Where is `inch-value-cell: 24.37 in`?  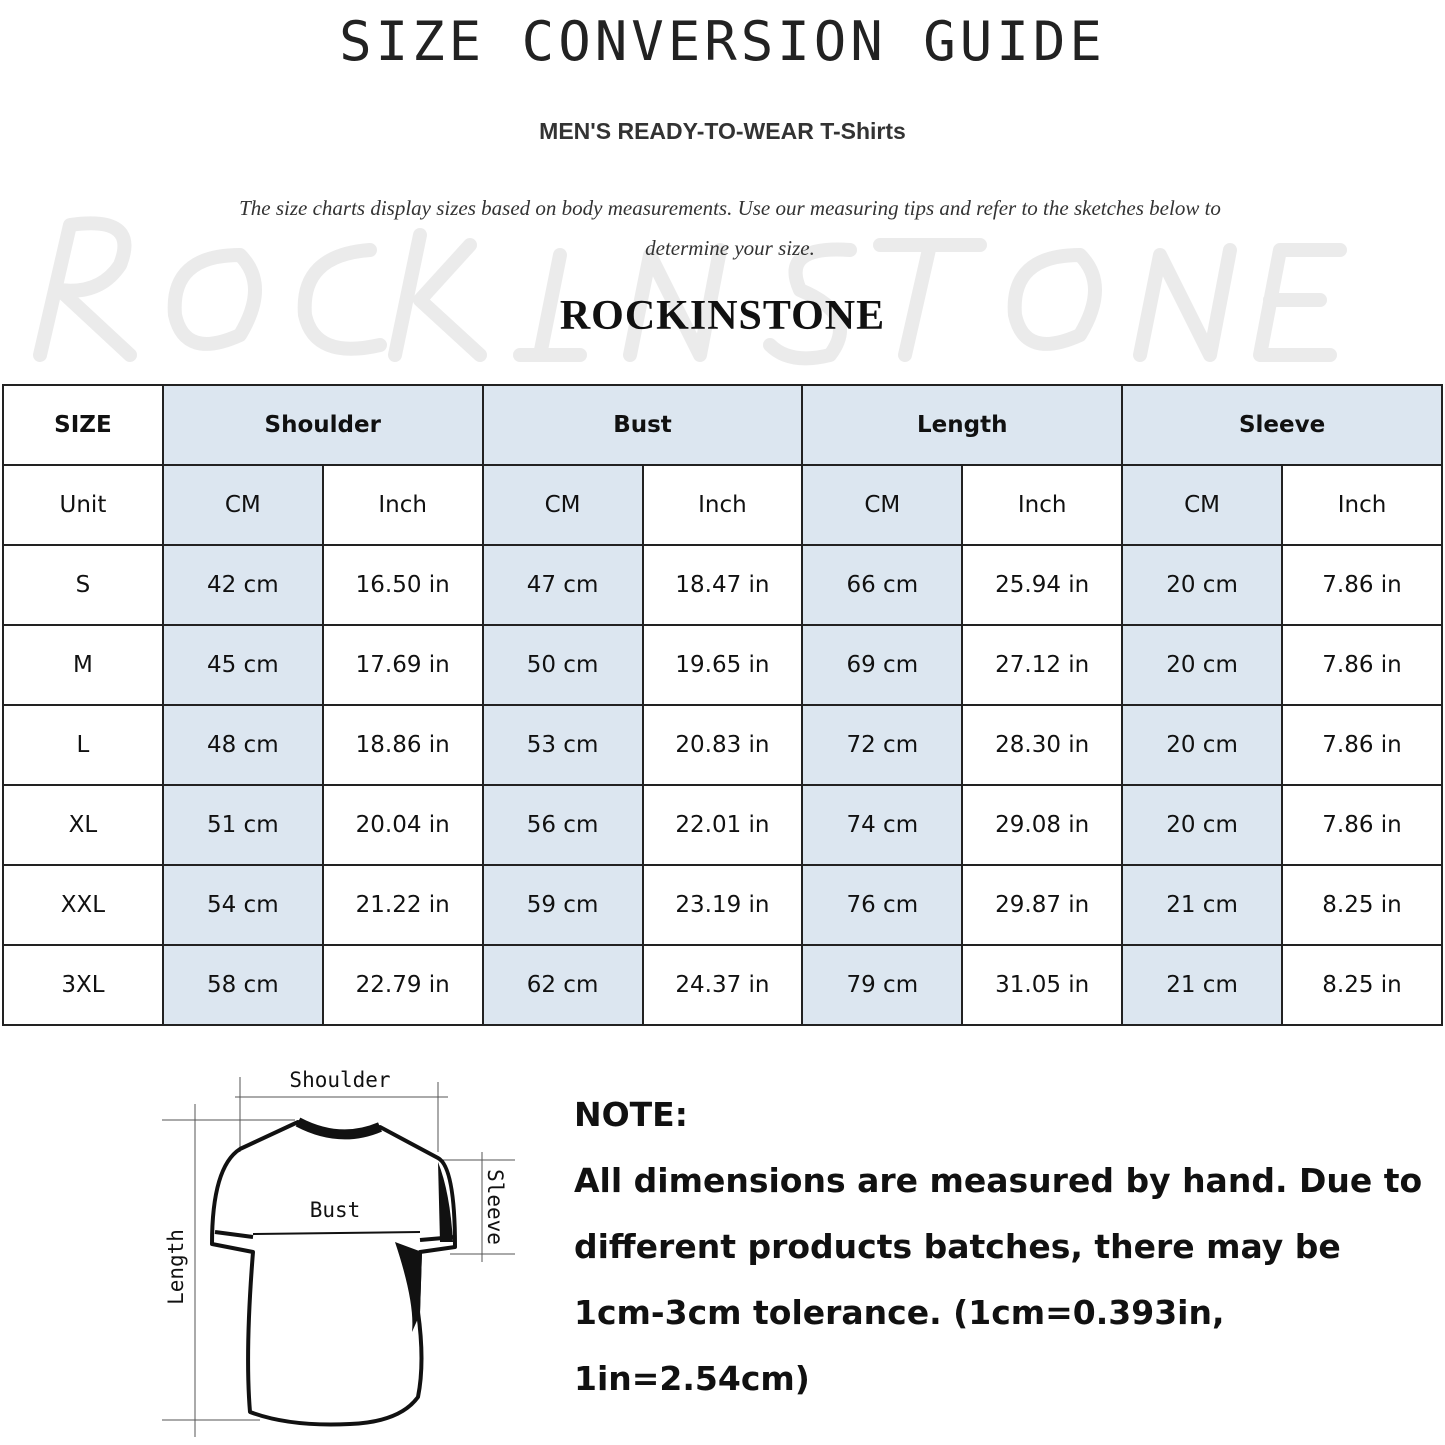
inch-value-cell: 24.37 in is located at coordinates (722, 985).